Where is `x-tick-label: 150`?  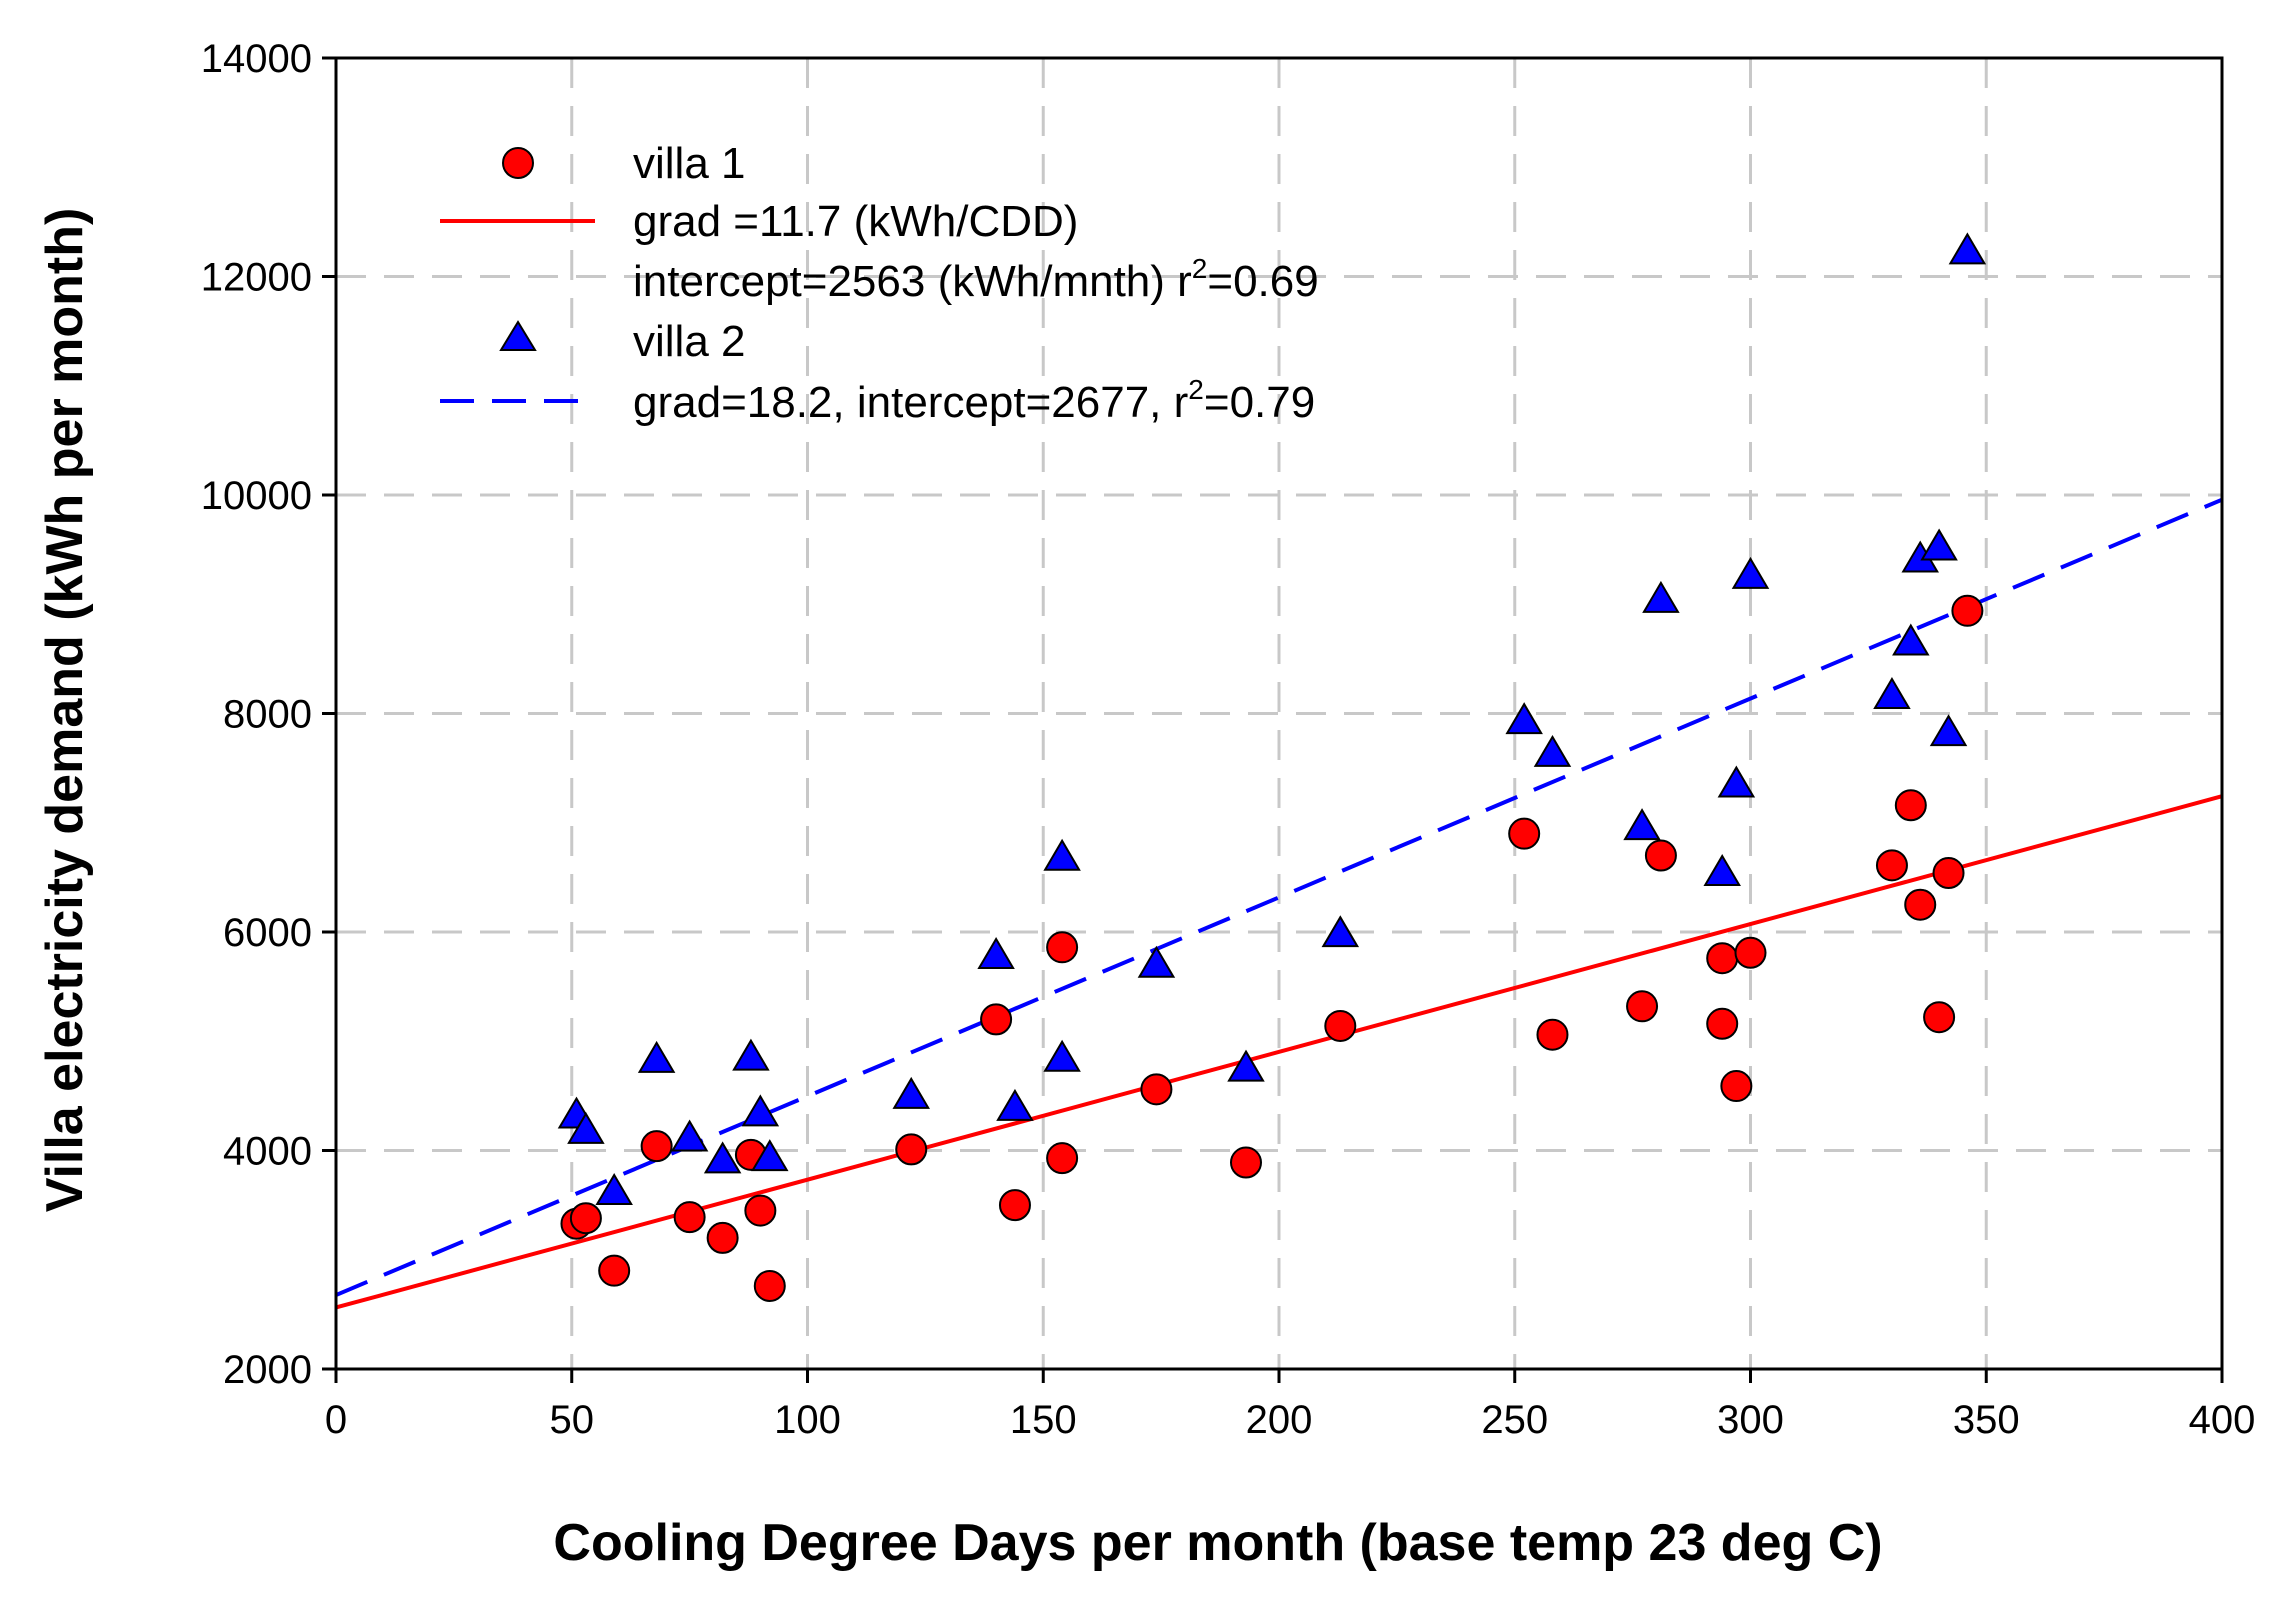
x-tick-label: 150 is located at coordinates (1043, 1420).